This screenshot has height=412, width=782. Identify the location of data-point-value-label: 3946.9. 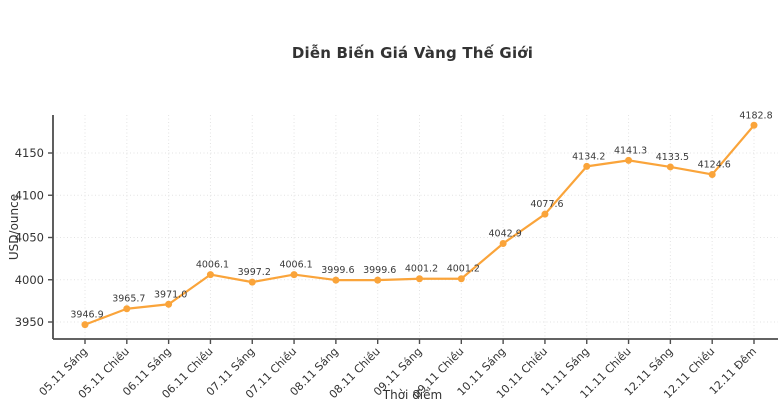
(86, 315).